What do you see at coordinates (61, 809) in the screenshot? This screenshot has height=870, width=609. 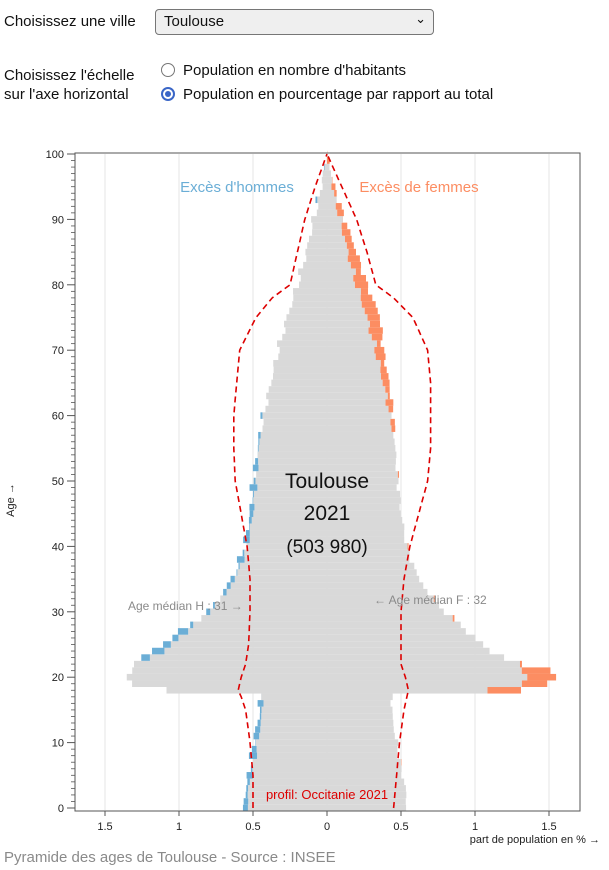 I see `y-tick-label: 0` at bounding box center [61, 809].